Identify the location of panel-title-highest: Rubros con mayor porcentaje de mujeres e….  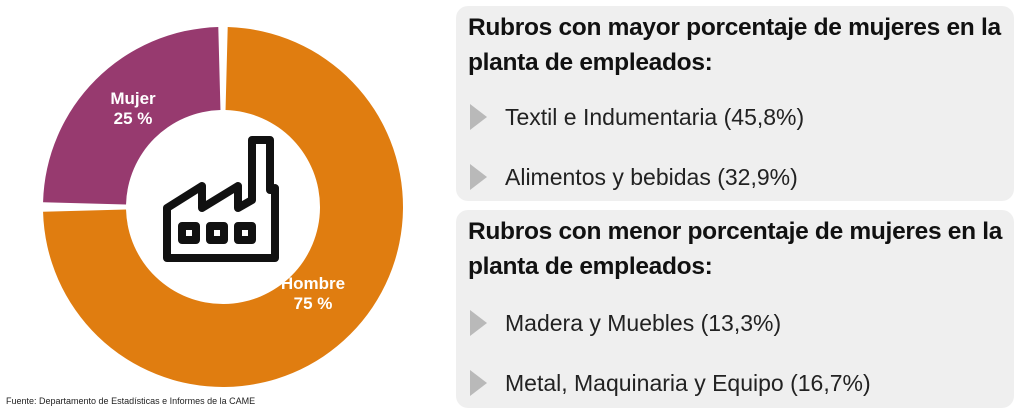
(734, 45).